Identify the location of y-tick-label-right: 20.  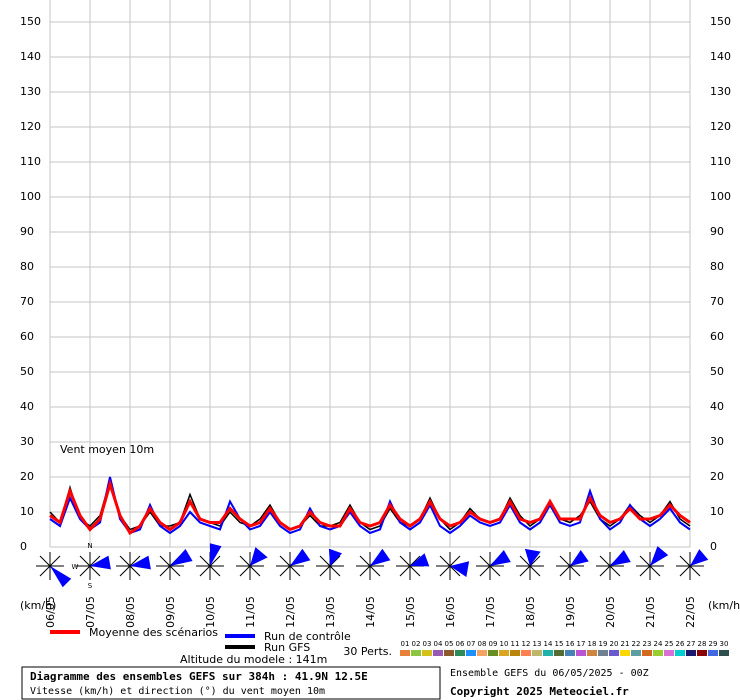
(717, 476).